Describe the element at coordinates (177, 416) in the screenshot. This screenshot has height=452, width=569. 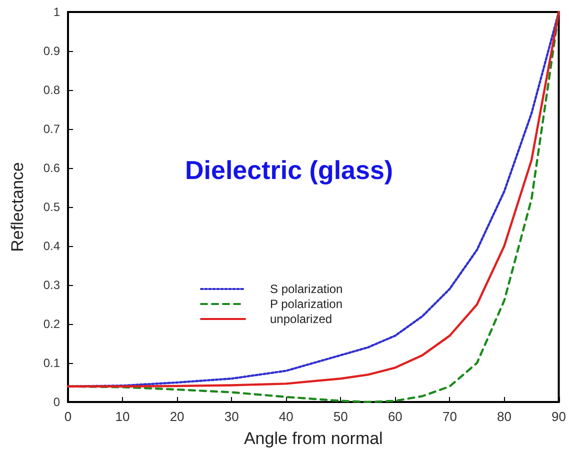
I see `x-tick-label: 20` at that location.